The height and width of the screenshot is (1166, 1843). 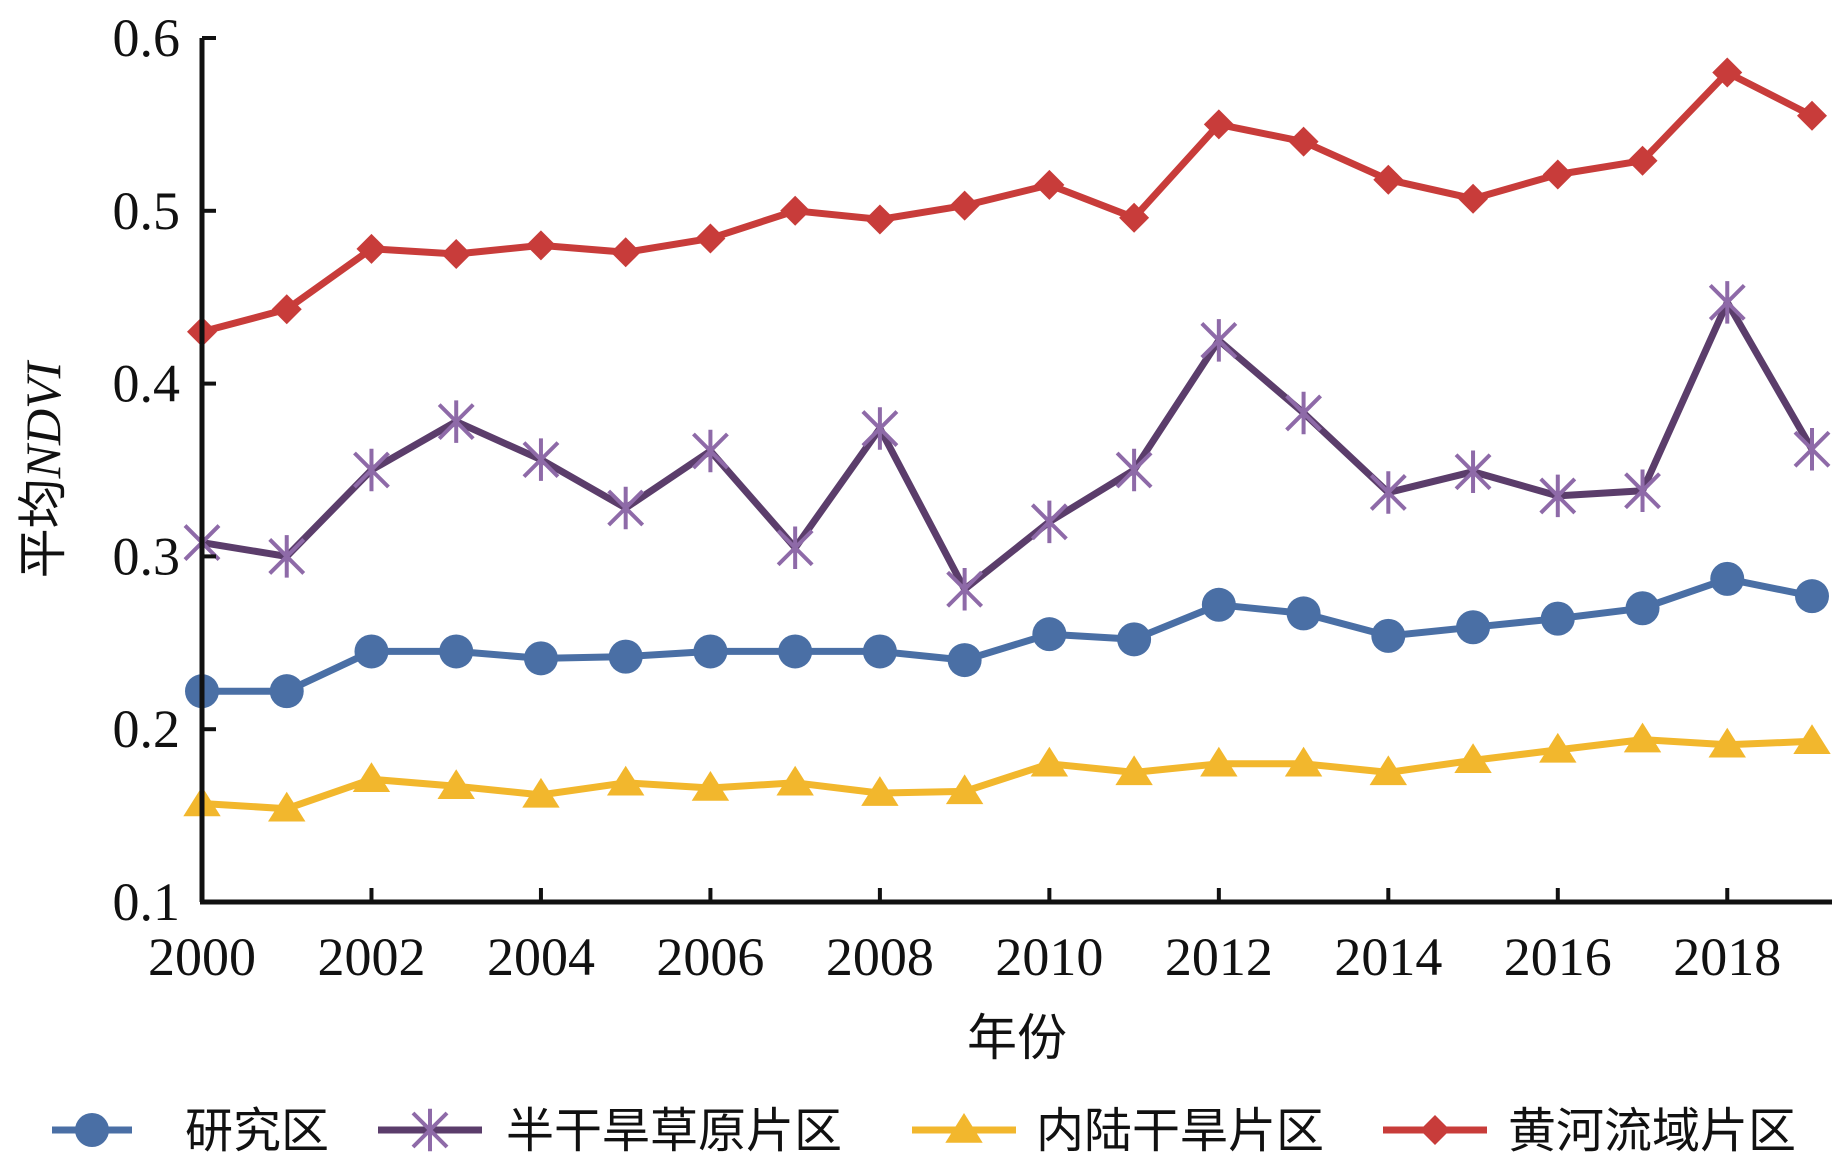 I want to click on legend-item: 黄河流域片区, so click(x=1589, y=1131).